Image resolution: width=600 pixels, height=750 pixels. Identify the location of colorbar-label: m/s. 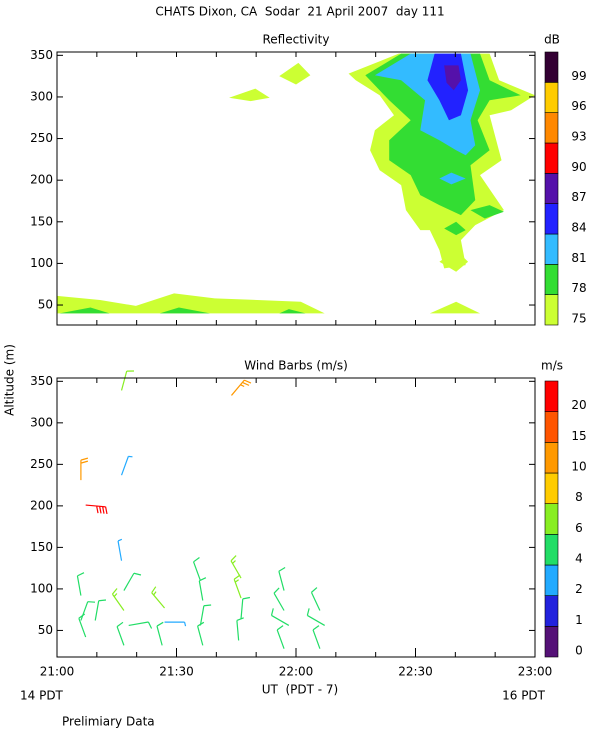
(552, 366).